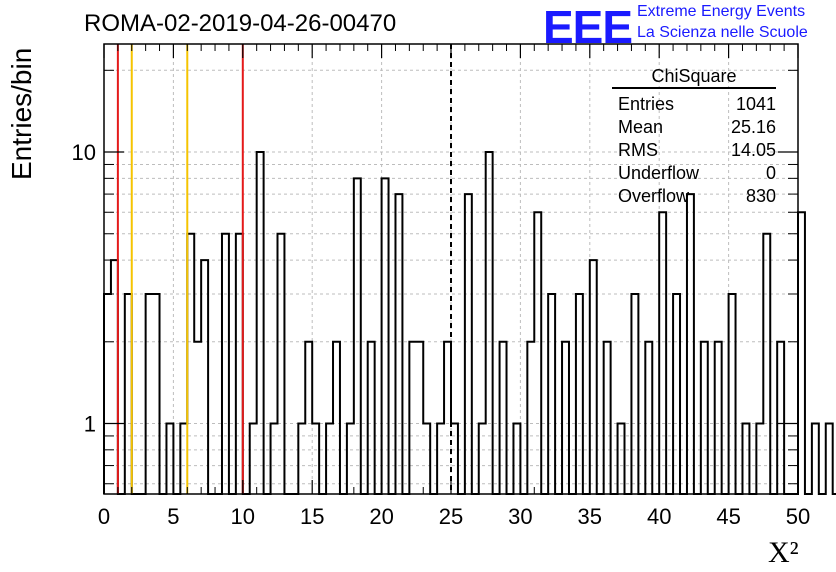  Describe the element at coordinates (760, 196) in the screenshot. I see `stats-value: 830` at that location.